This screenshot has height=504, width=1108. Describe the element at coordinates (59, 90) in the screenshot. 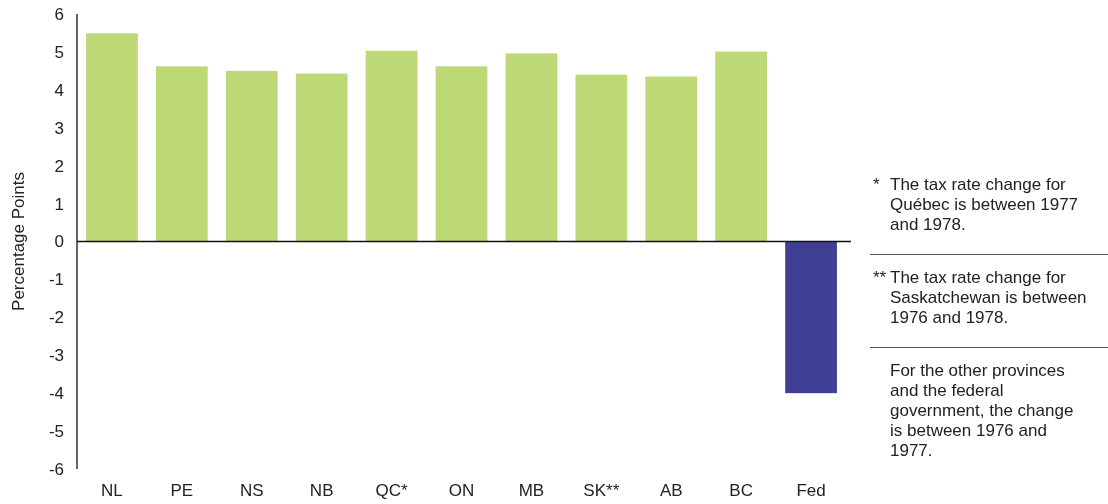

I see `y-tick-label: 4` at that location.